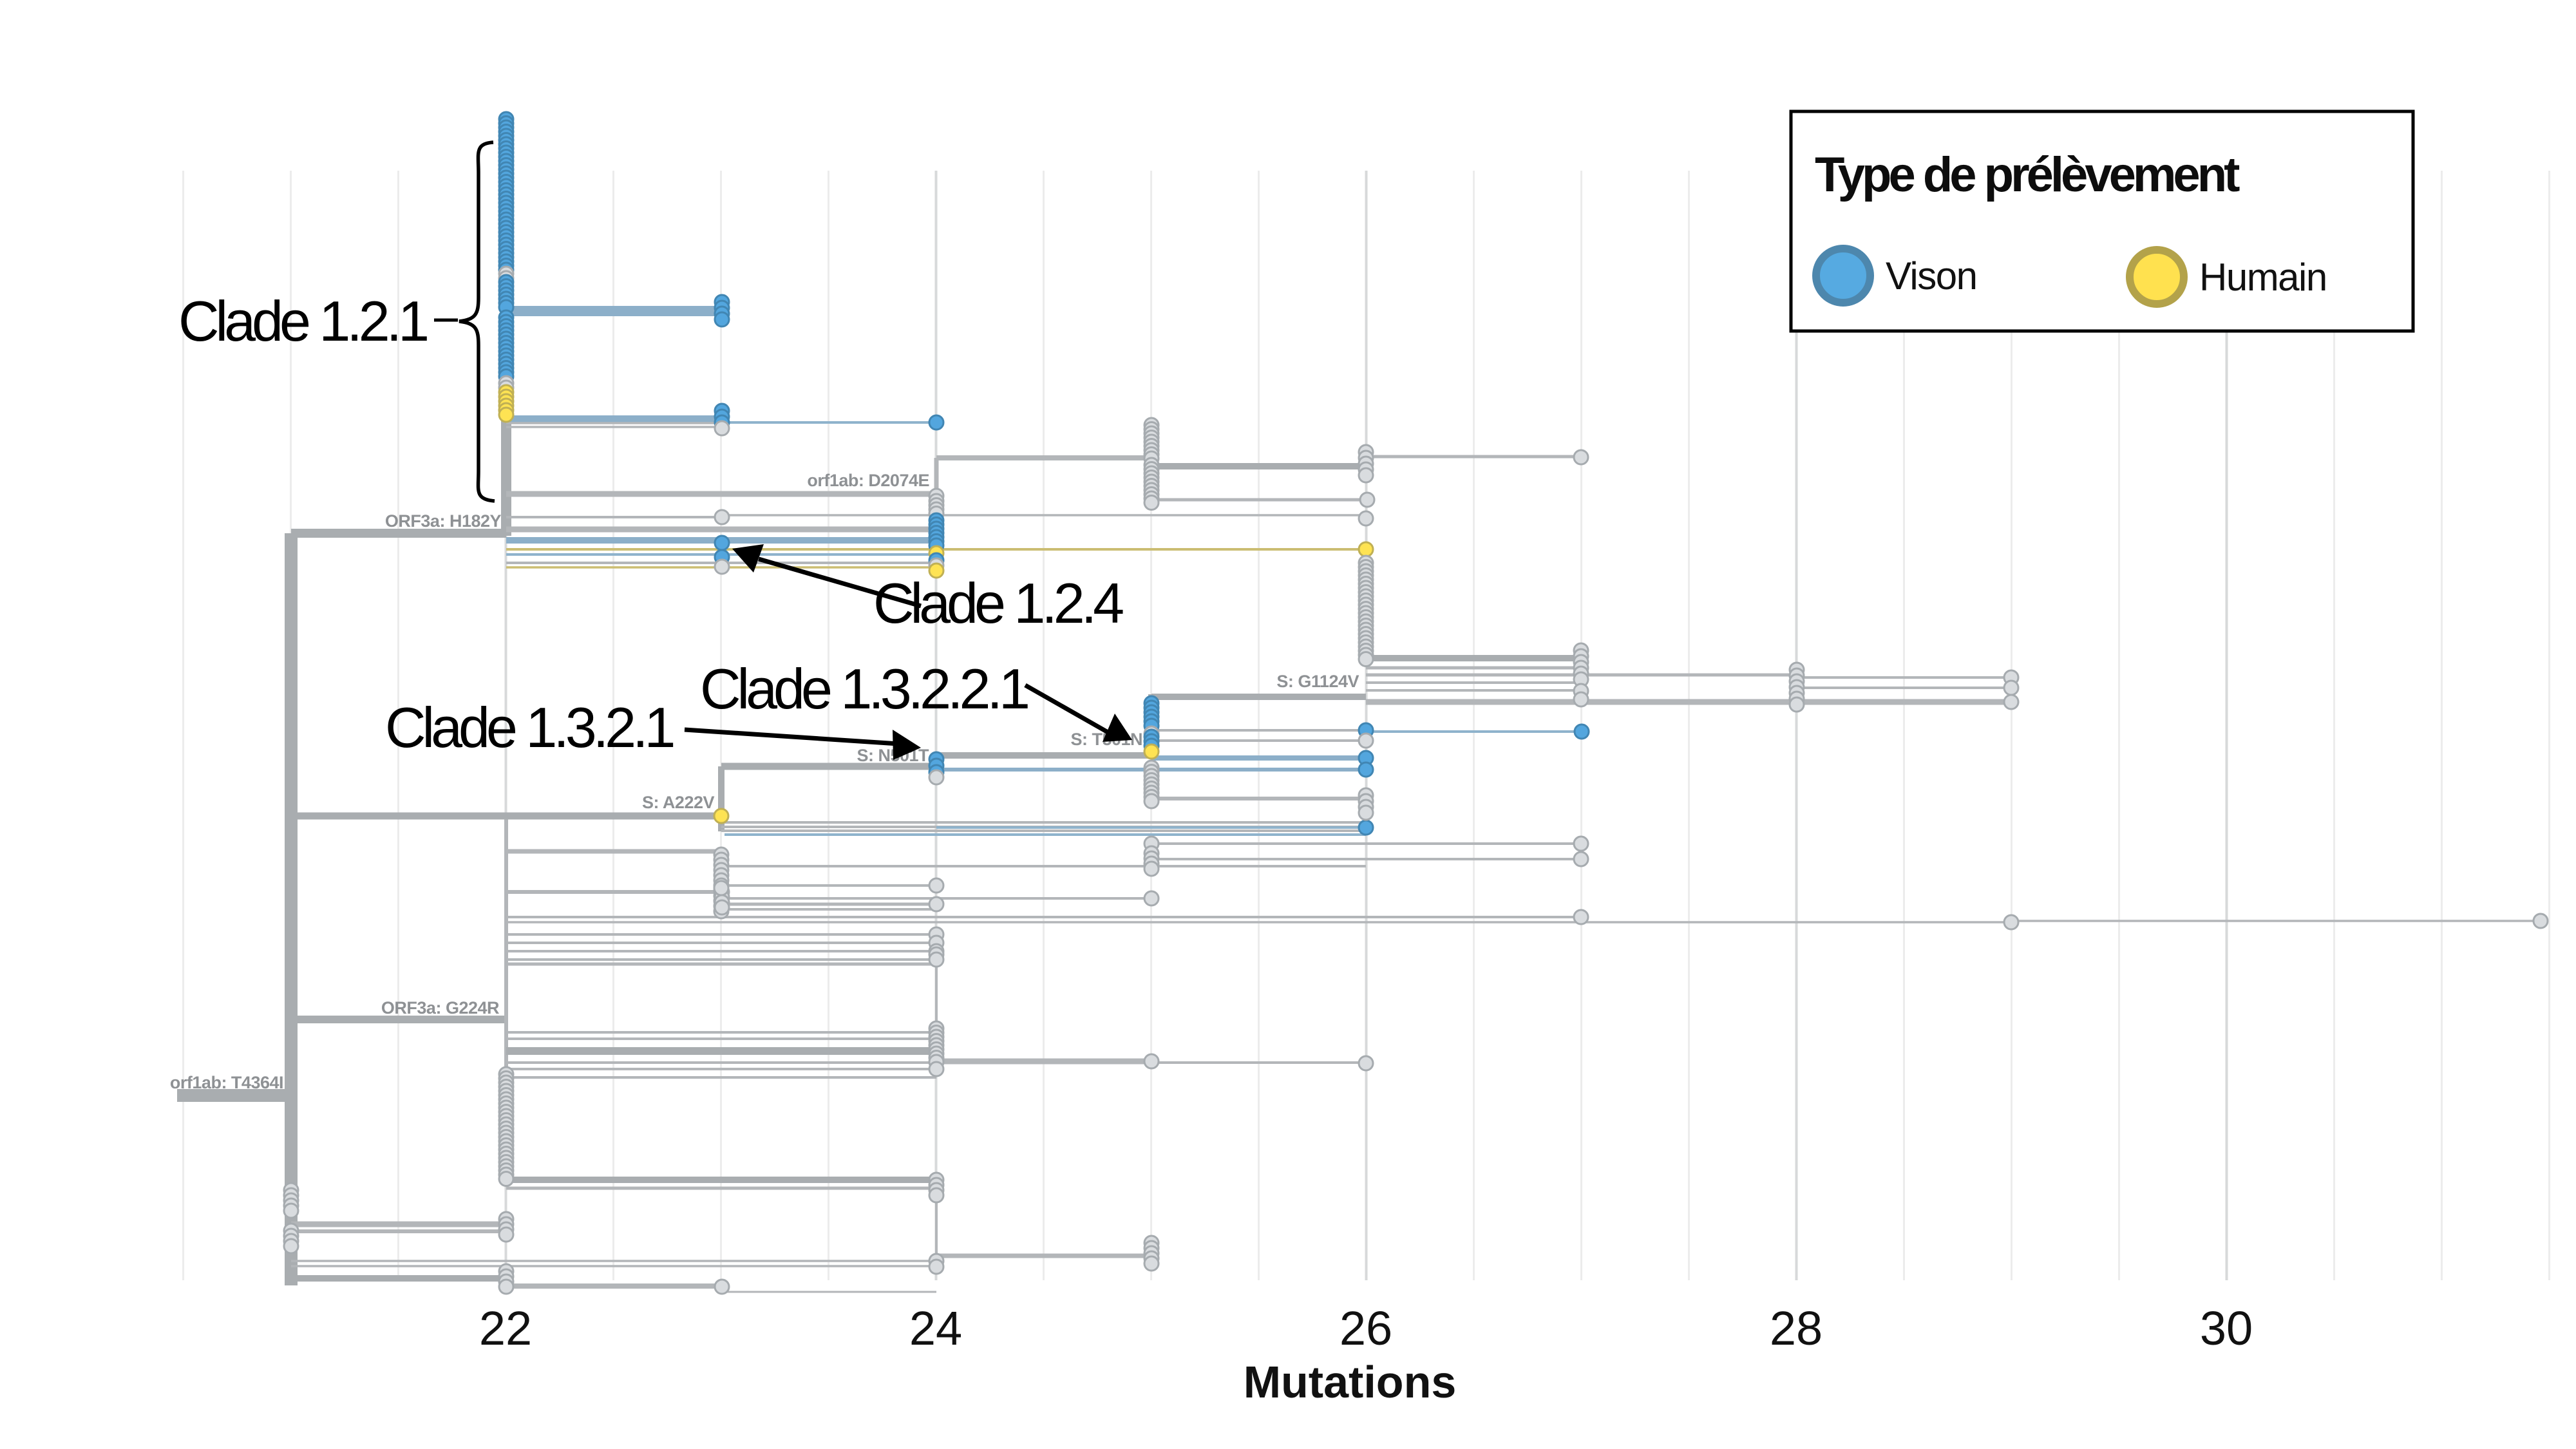  What do you see at coordinates (2227, 1329) in the screenshot?
I see `svg-text: 30` at bounding box center [2227, 1329].